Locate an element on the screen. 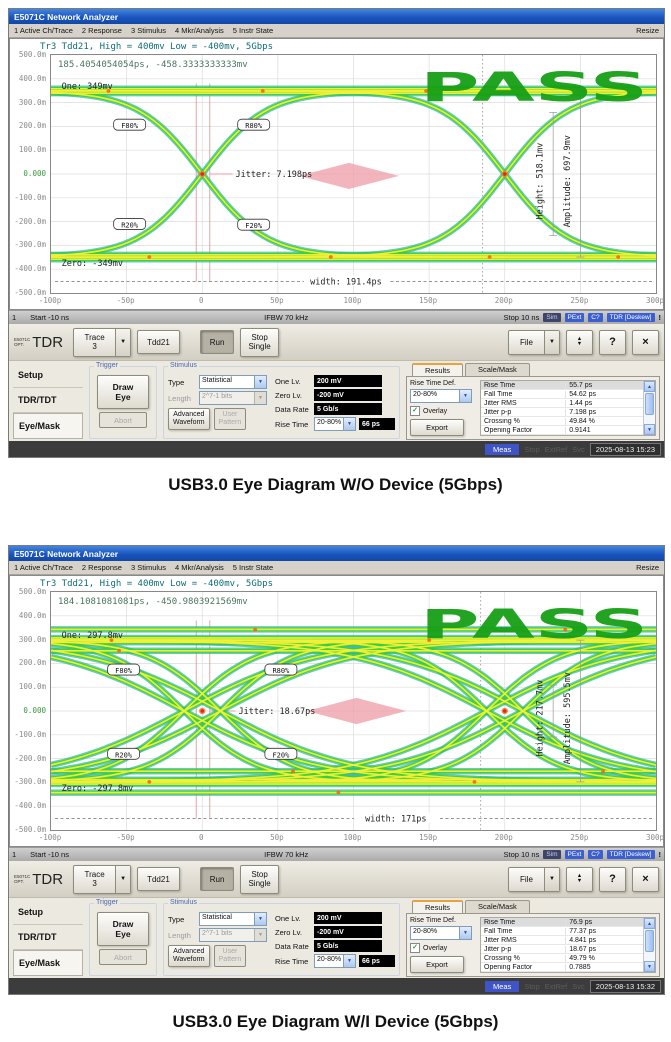  stop-value: Stop 10 ns is located at coordinates (521, 317).